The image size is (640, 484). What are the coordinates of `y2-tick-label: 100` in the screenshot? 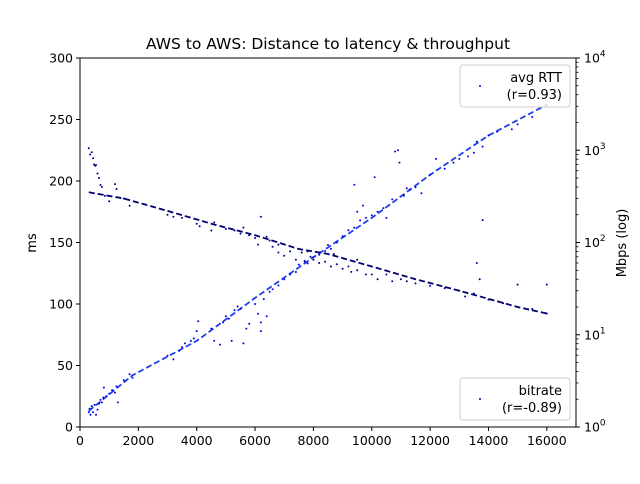 It's located at (595, 427).